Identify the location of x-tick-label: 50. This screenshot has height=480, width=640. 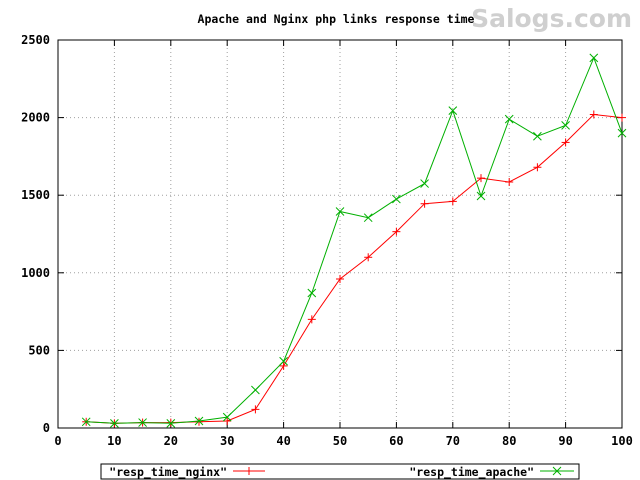
(340, 441).